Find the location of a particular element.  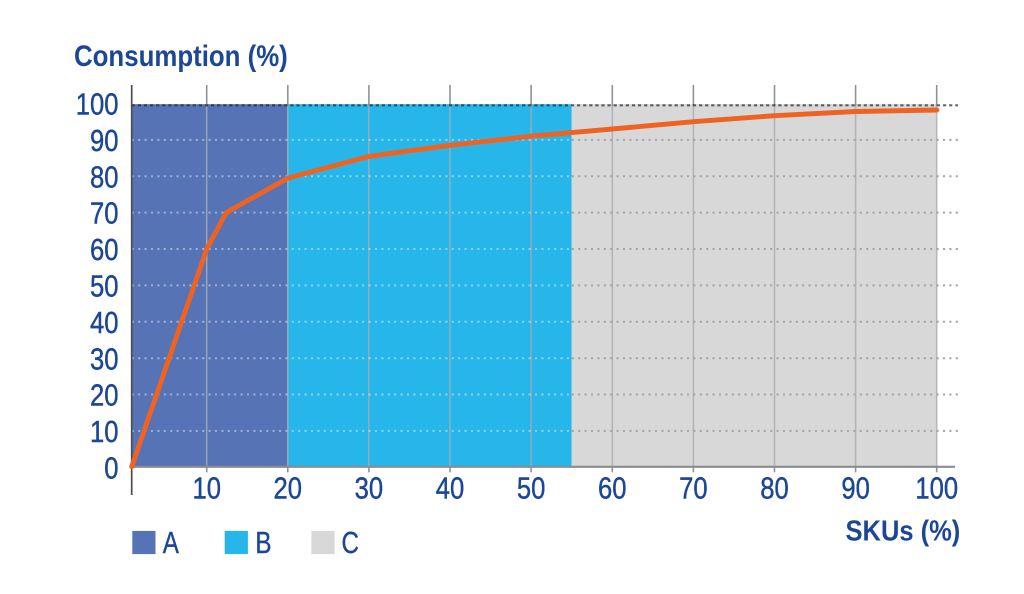

svg-text: SKUs (%) is located at coordinates (903, 530).